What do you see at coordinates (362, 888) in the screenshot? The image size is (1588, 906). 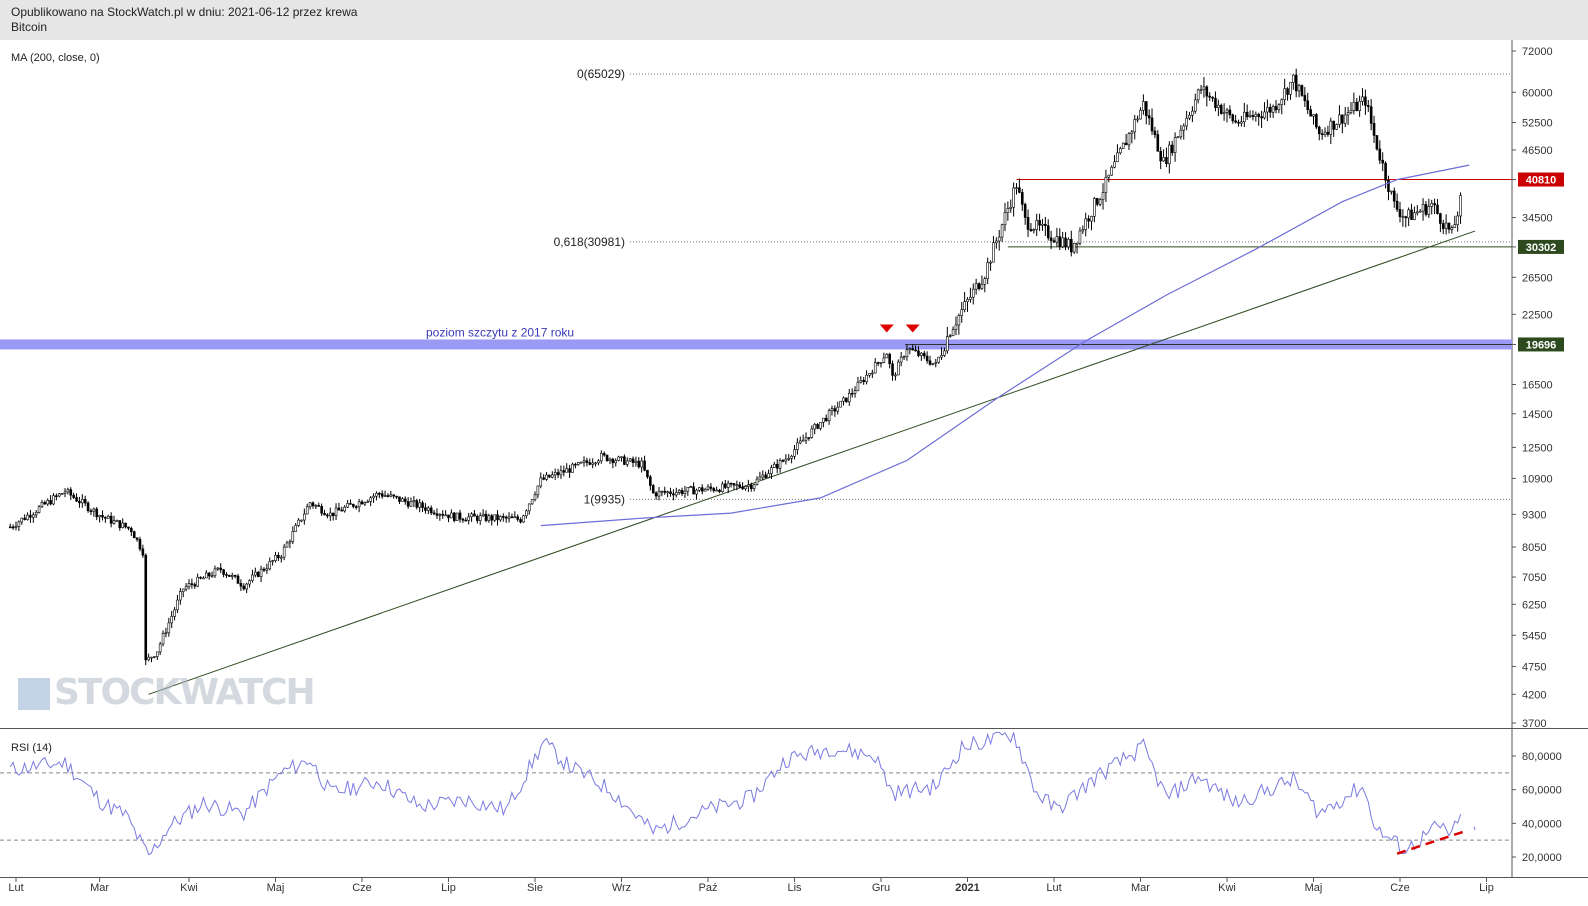 I see `x-tick-label: Cze` at bounding box center [362, 888].